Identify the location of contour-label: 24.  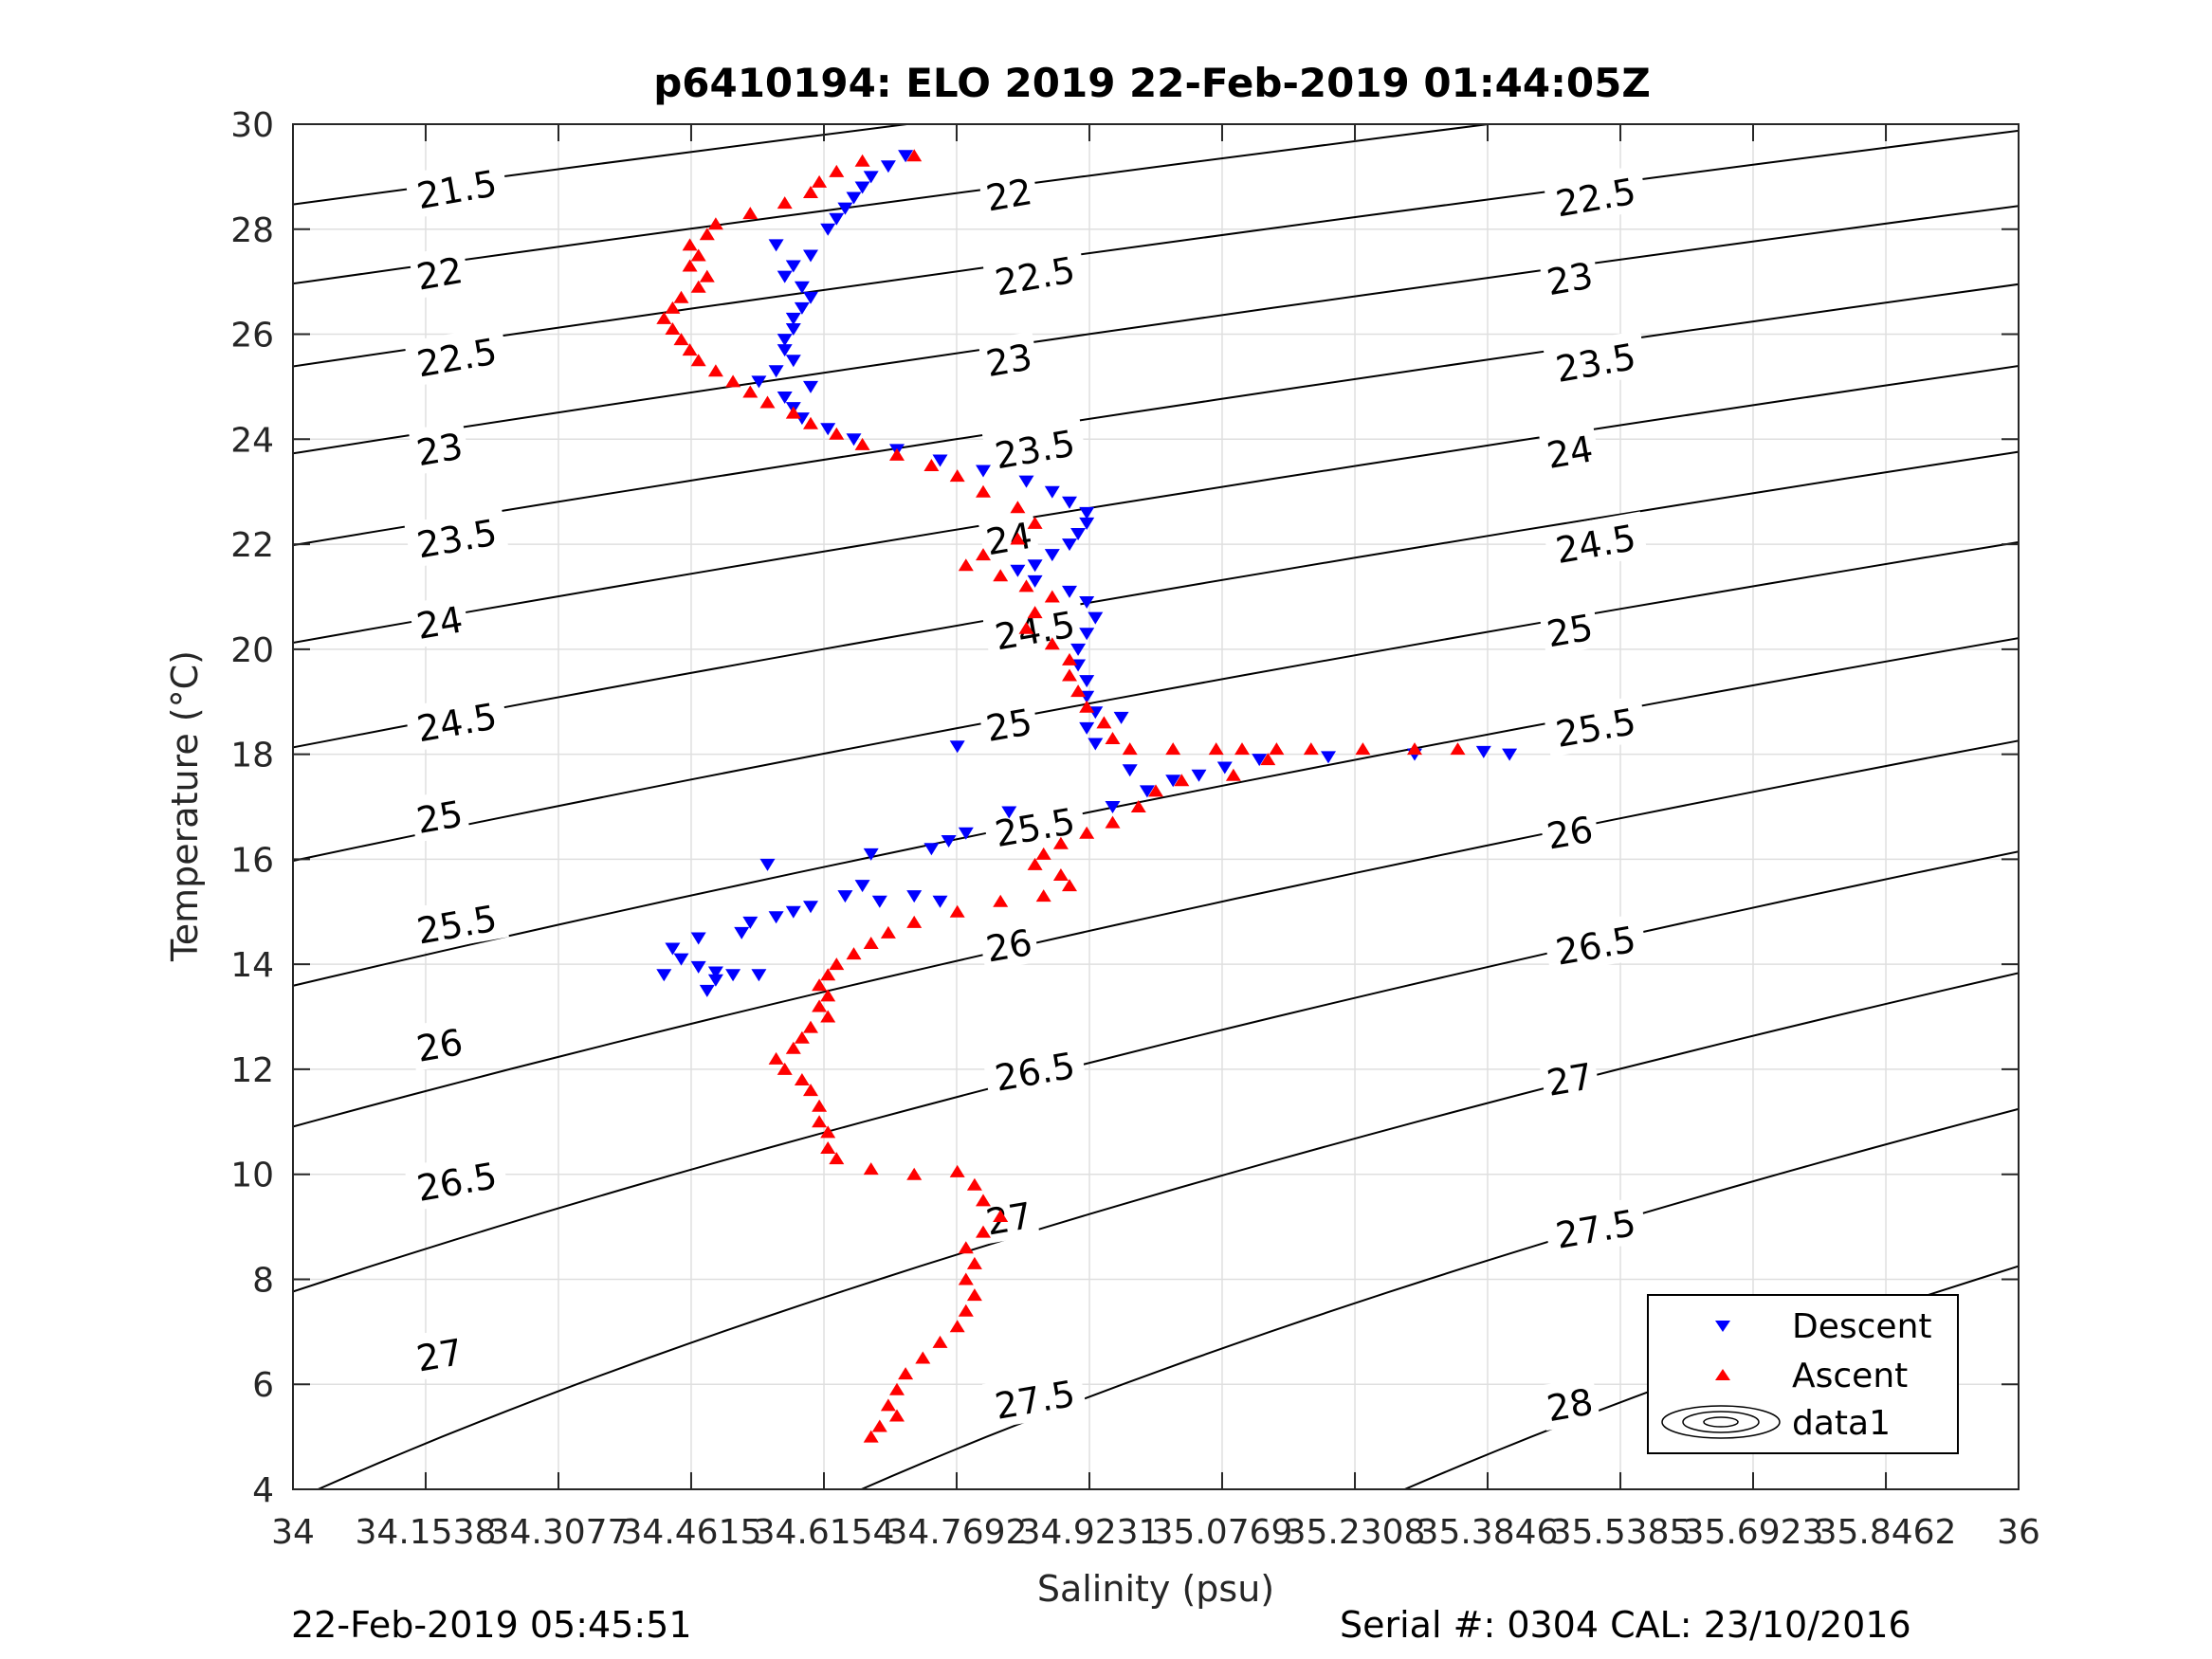
(1570, 452).